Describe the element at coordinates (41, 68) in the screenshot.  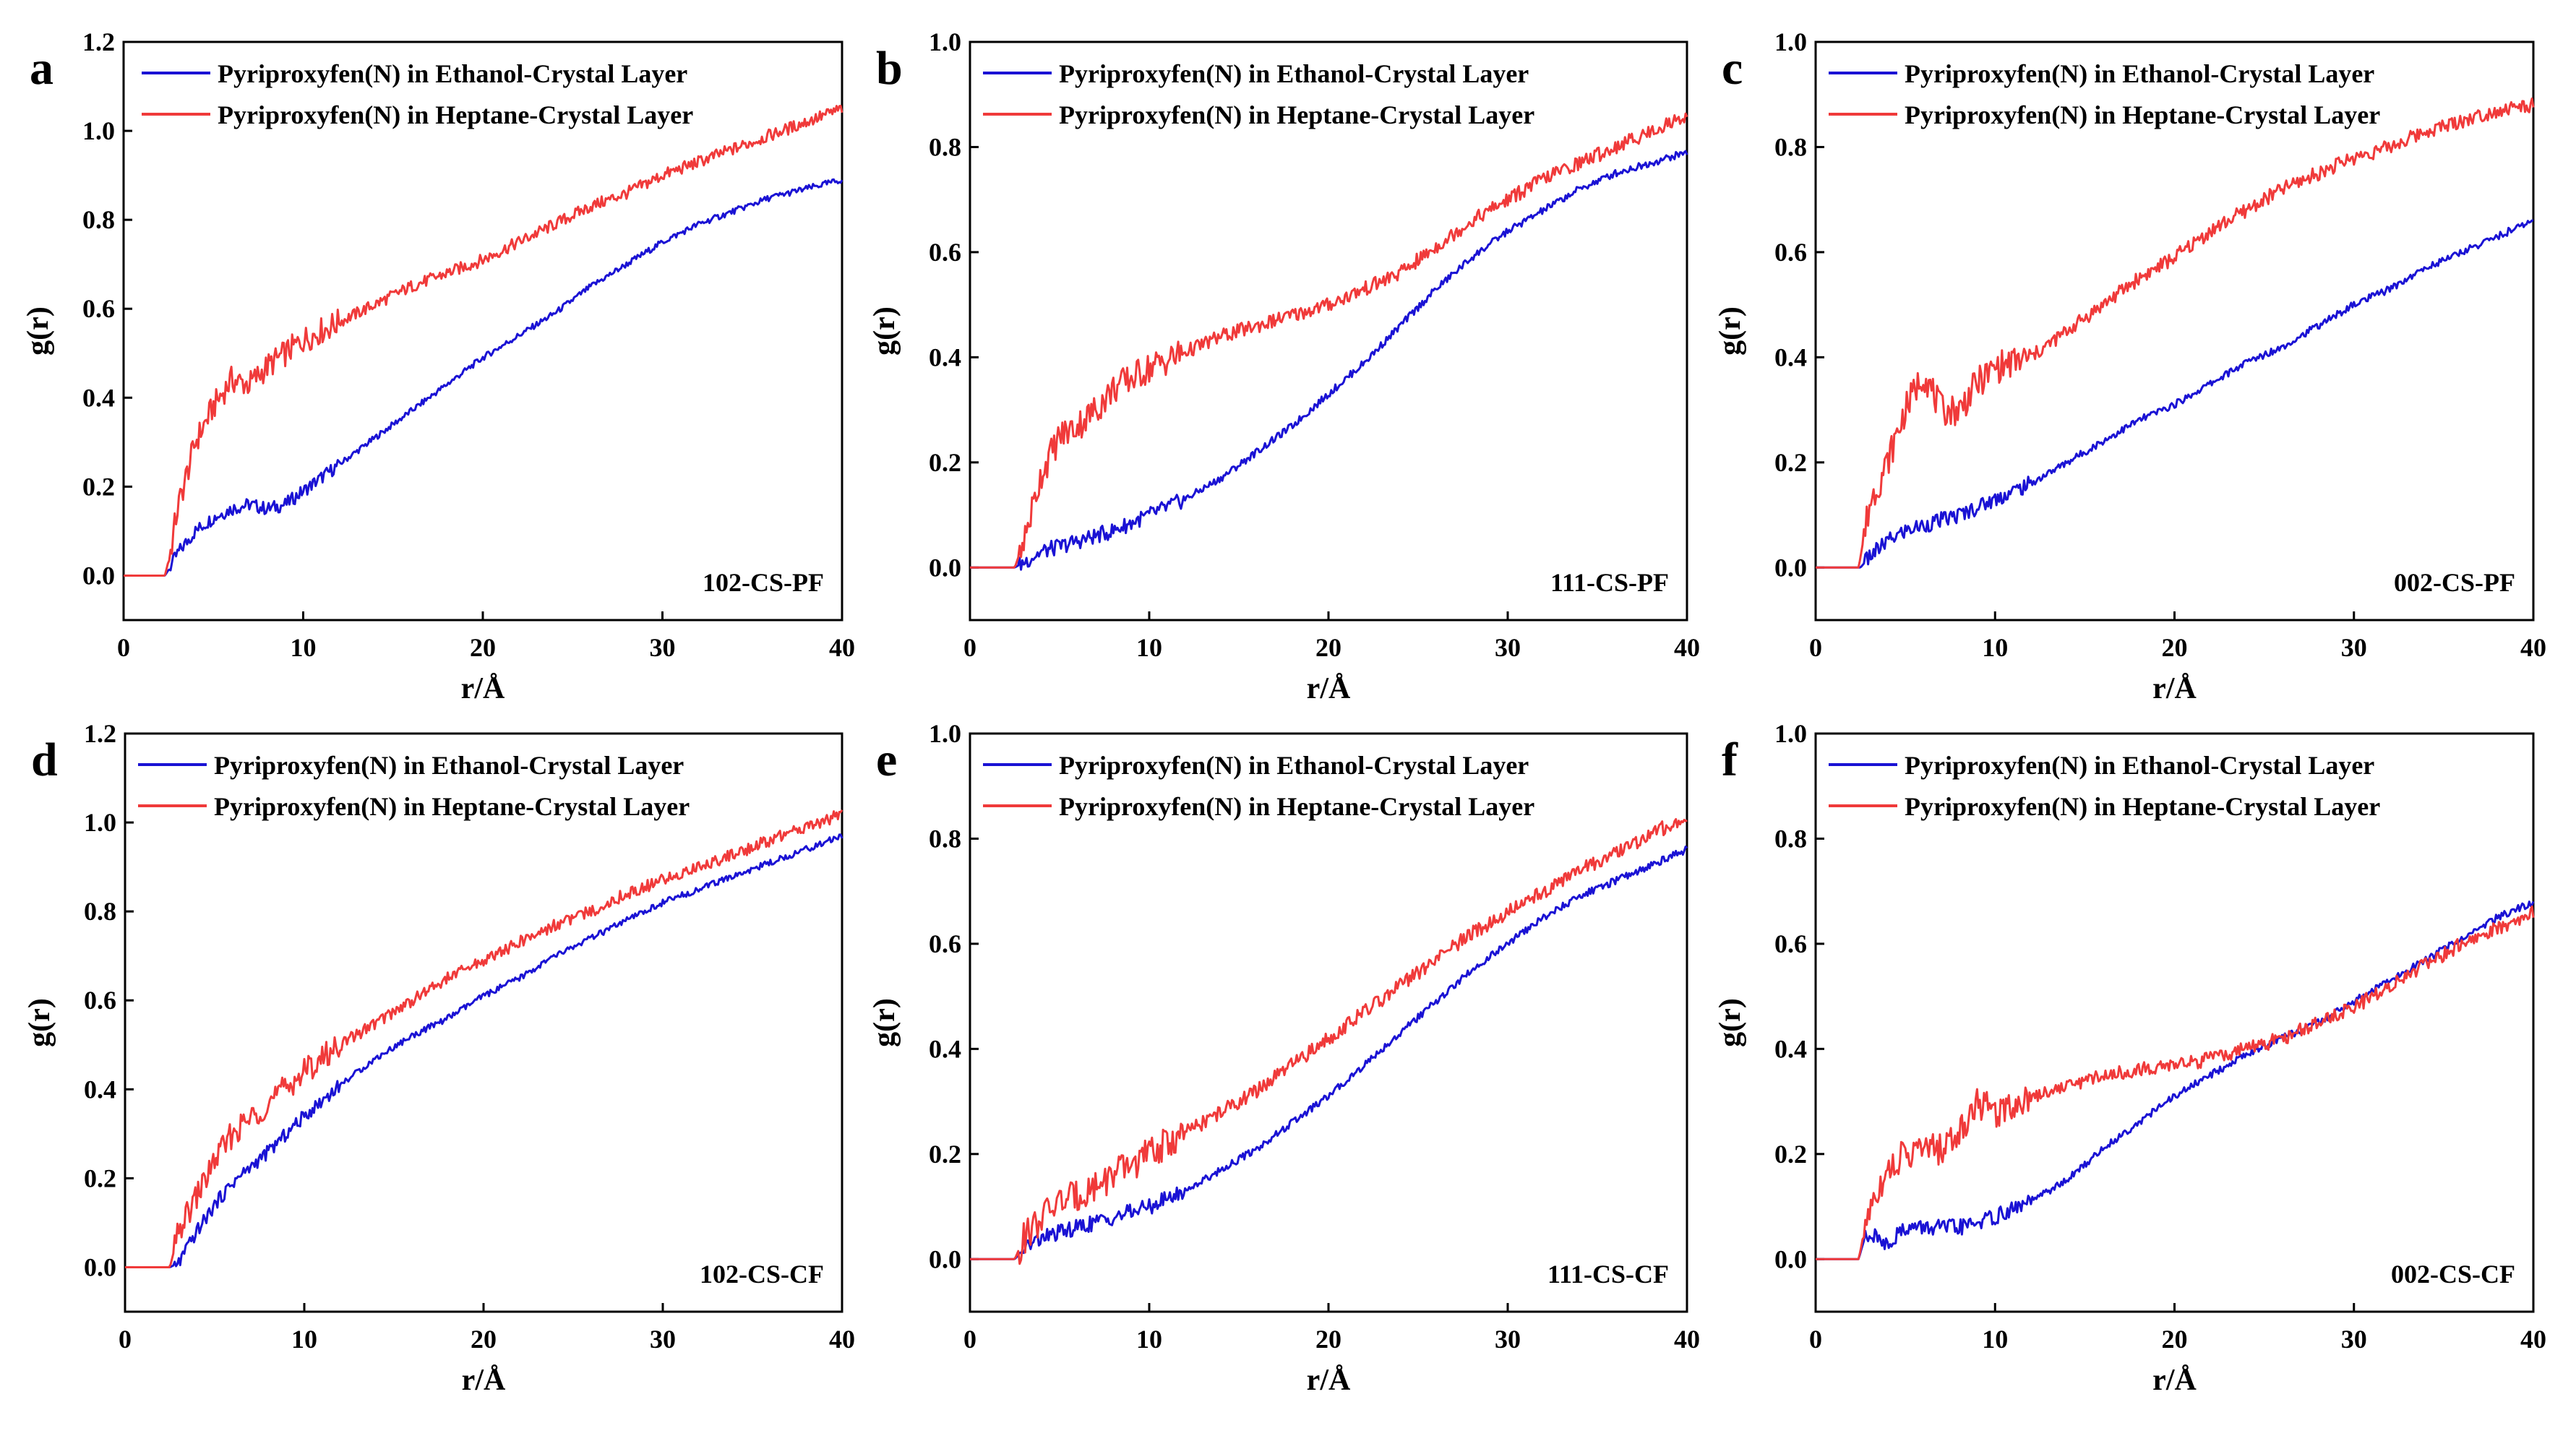
I see `panel-letter: a` at that location.